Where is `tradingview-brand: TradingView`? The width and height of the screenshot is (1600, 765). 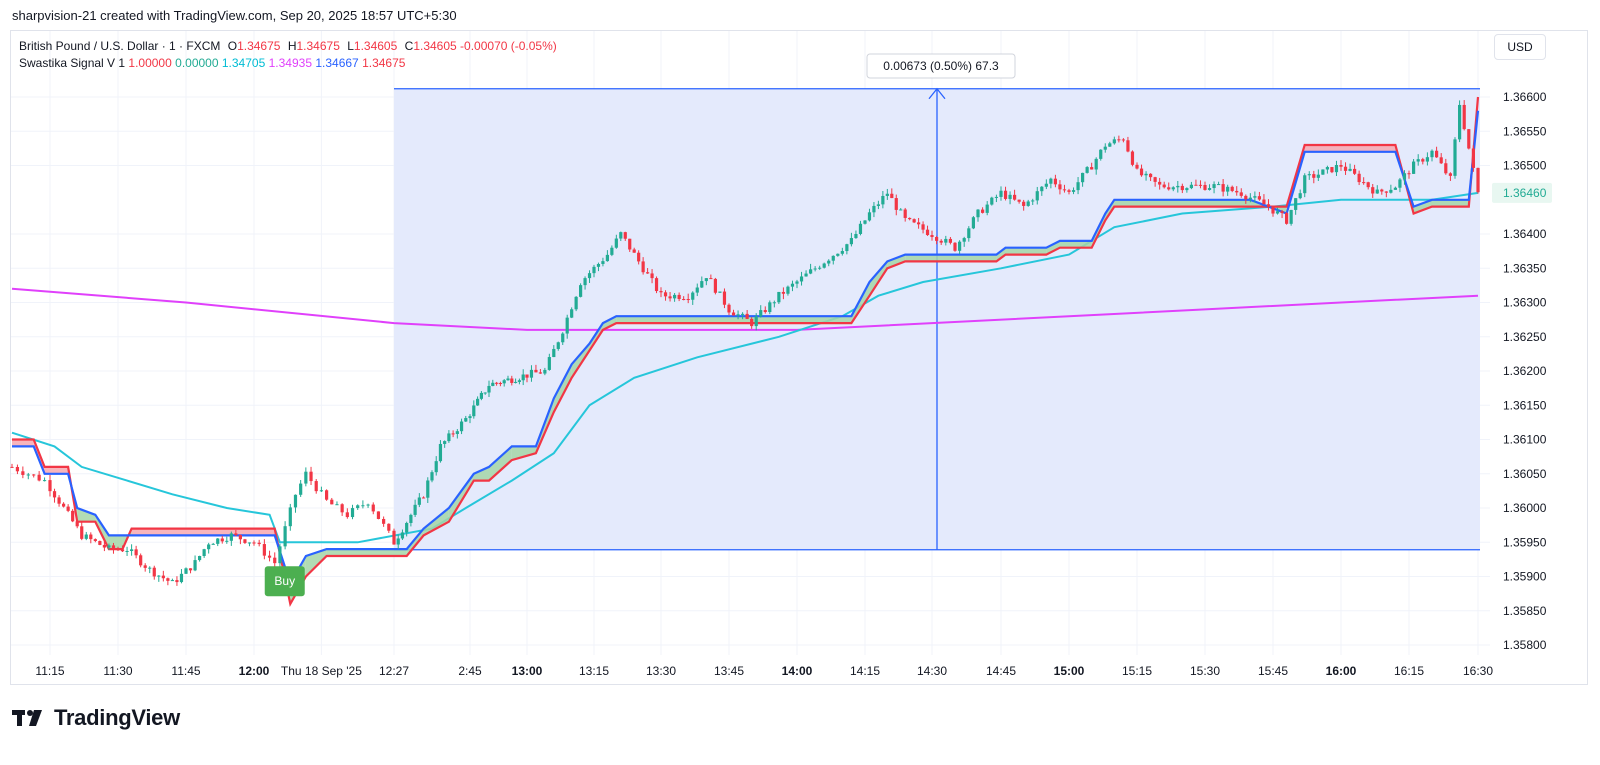 tradingview-brand: TradingView is located at coordinates (96, 718).